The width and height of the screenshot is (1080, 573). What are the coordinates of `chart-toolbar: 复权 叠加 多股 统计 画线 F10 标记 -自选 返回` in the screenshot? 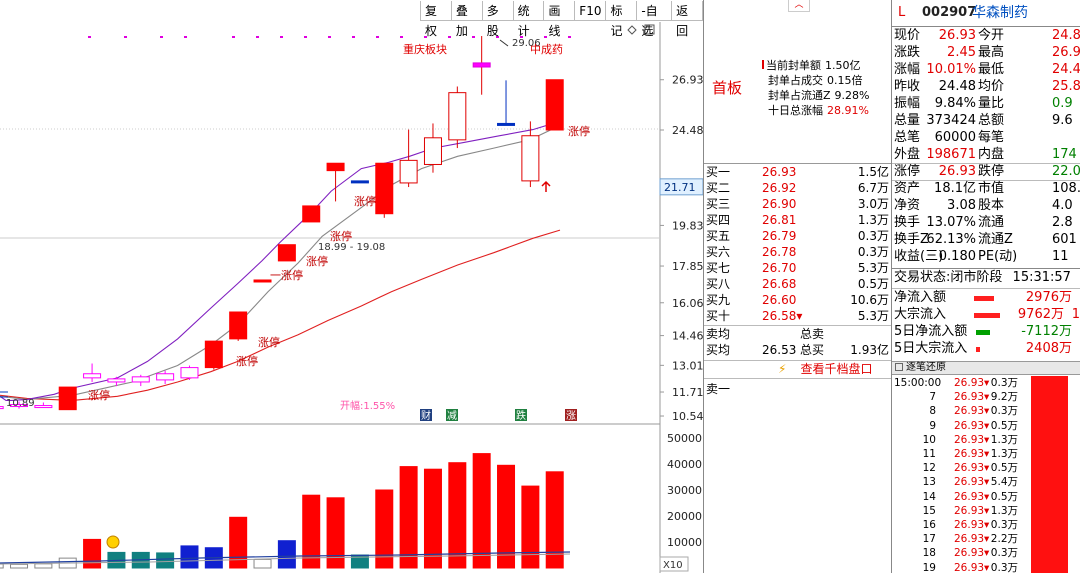 It's located at (561, 19).